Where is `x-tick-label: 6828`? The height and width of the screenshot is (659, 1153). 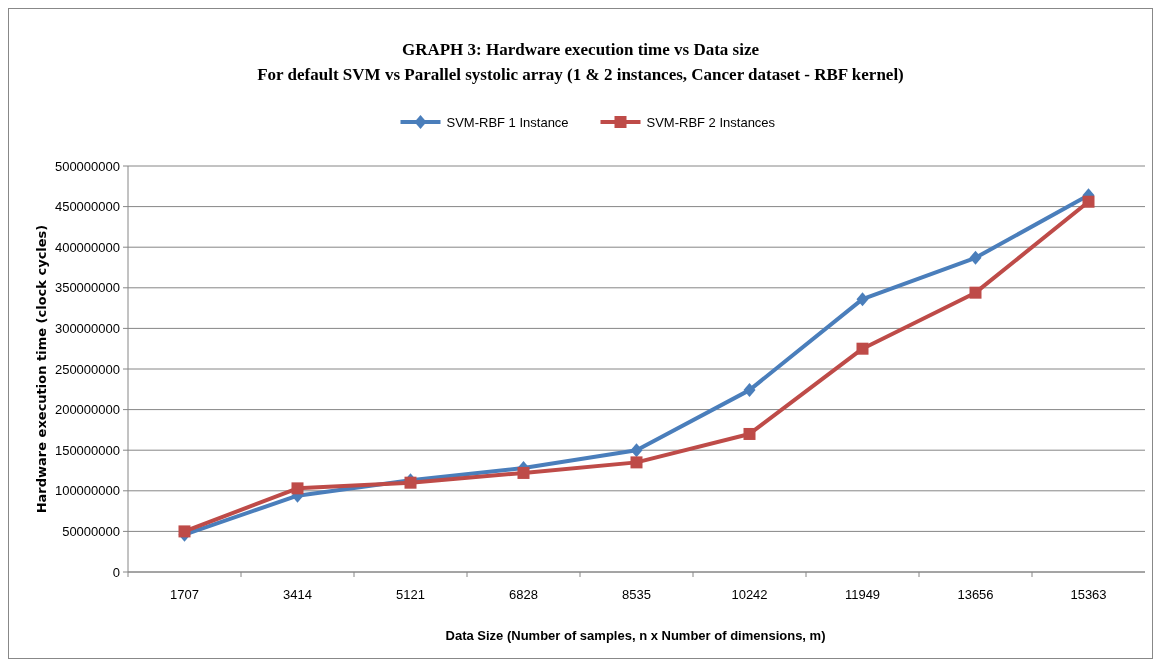 x-tick-label: 6828 is located at coordinates (523, 594).